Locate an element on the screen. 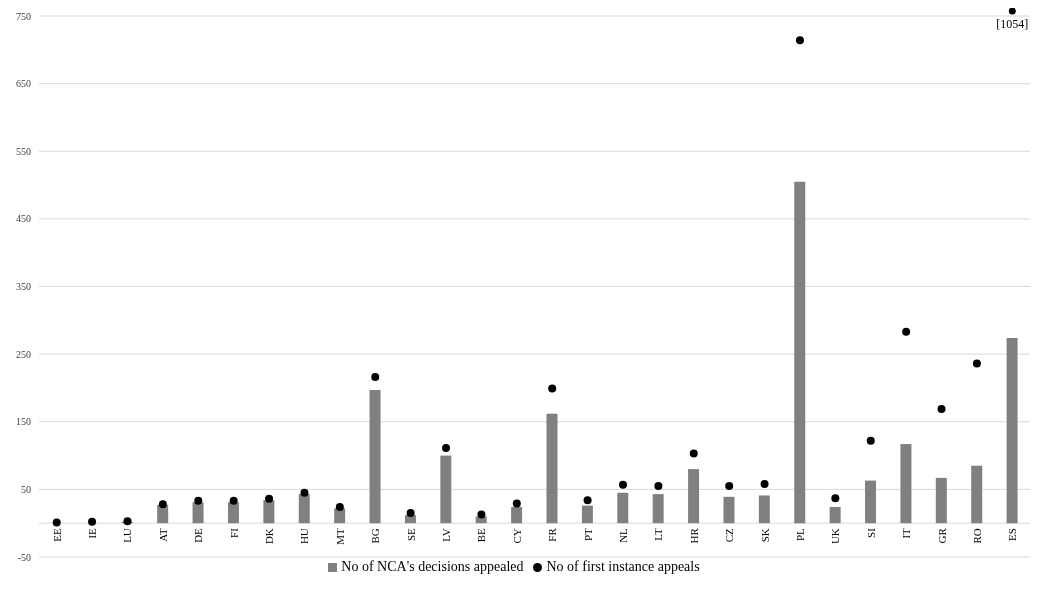 The width and height of the screenshot is (1041, 598). legend-label: No of first instance appeals is located at coordinates (623, 566).